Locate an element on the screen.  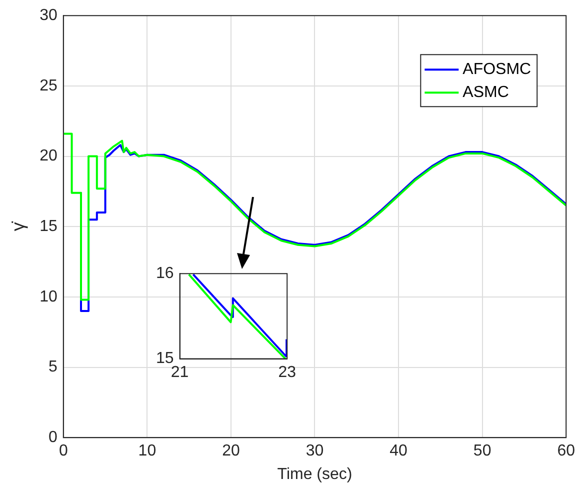
y-tick-label: 30 is located at coordinates (49, 15).